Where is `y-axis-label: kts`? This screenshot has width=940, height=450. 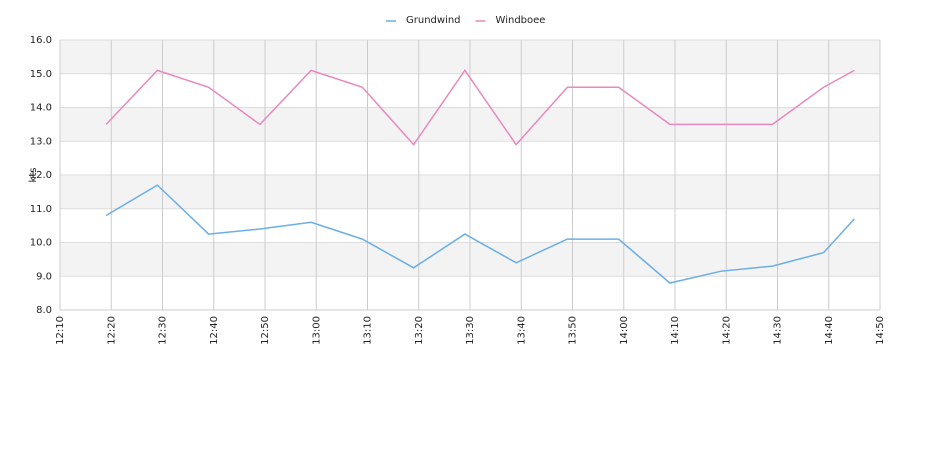
y-axis-label: kts is located at coordinates (33, 175).